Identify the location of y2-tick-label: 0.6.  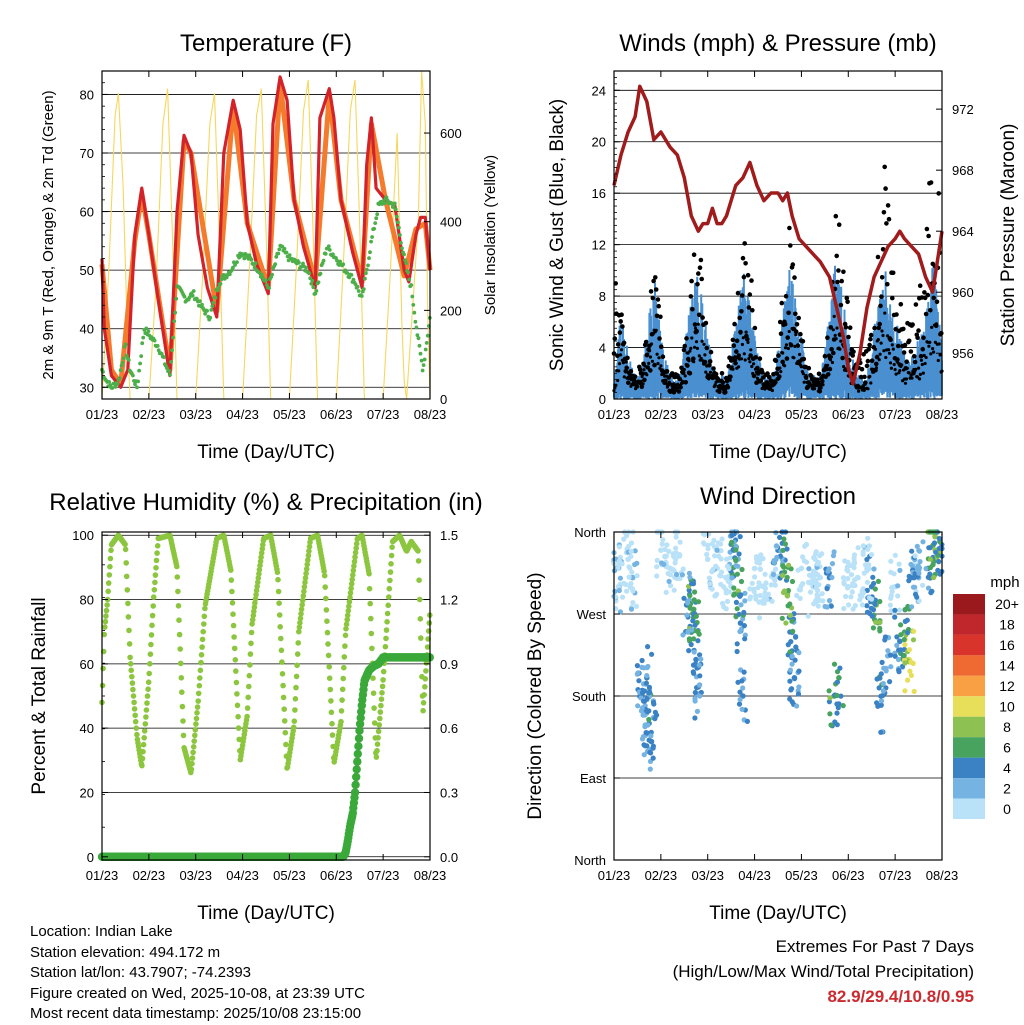
(449, 728).